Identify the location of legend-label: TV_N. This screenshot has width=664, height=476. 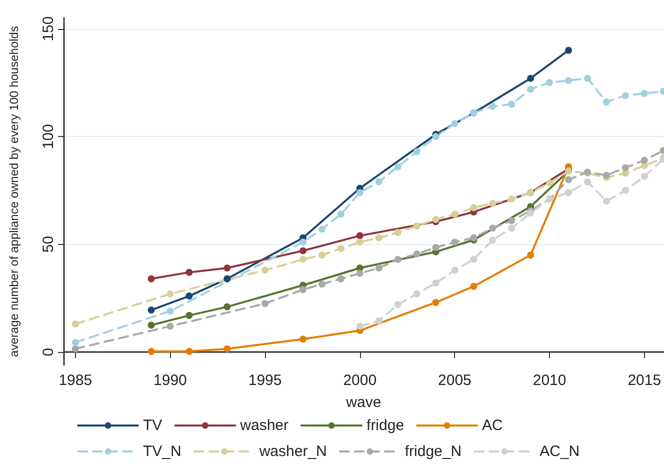
(162, 451).